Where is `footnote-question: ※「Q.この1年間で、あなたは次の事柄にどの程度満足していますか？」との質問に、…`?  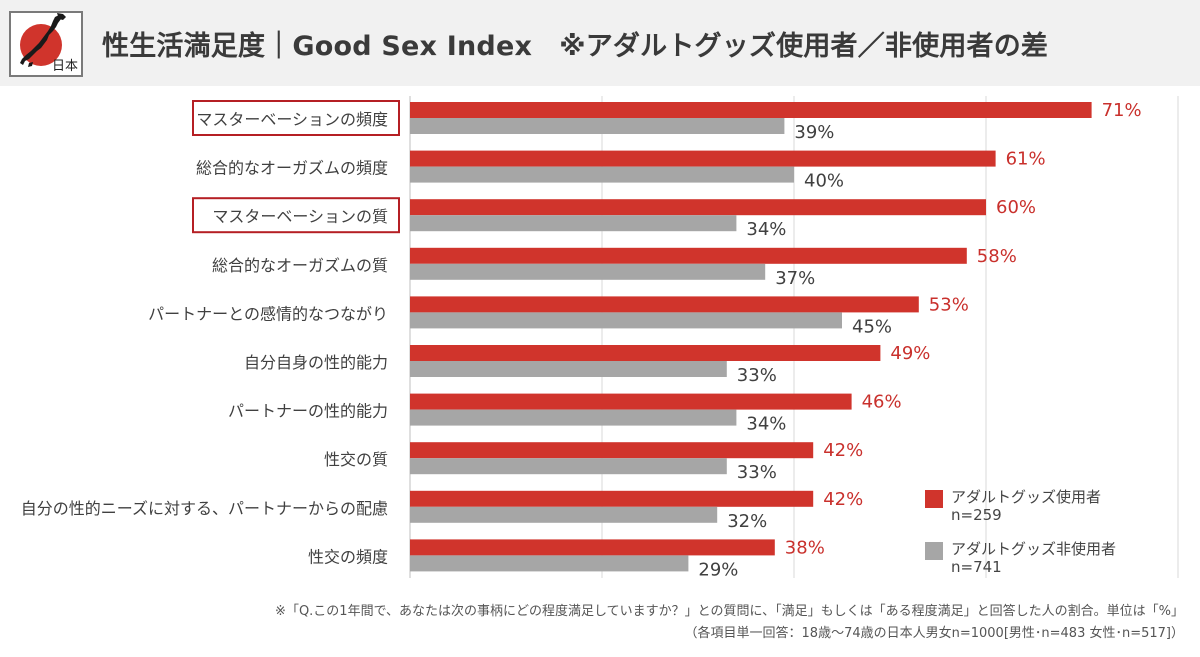 footnote-question: ※「Q.この1年間で、あなたは次の事柄にどの程度満足していますか？」との質問に、… is located at coordinates (729, 611).